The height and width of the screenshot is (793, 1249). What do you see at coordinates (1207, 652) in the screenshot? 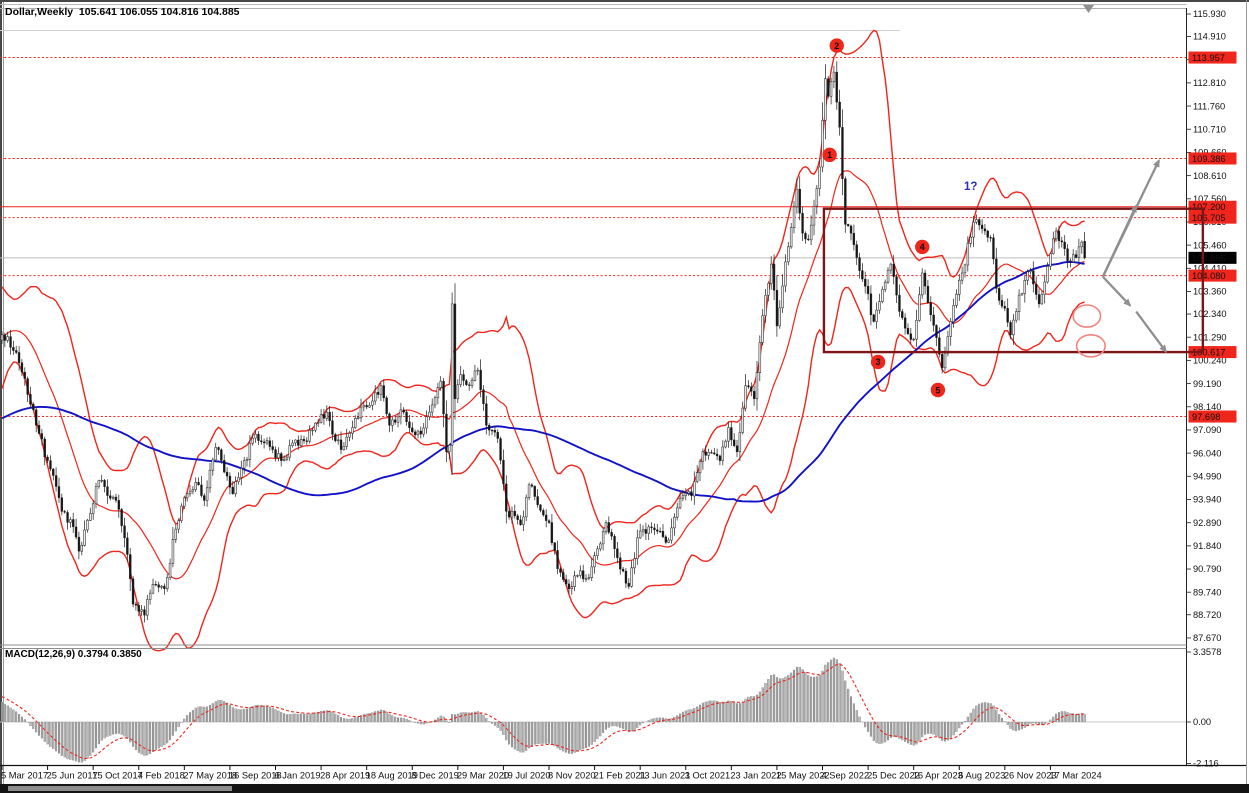
I see `macd-tick-label: 3.3578` at bounding box center [1207, 652].